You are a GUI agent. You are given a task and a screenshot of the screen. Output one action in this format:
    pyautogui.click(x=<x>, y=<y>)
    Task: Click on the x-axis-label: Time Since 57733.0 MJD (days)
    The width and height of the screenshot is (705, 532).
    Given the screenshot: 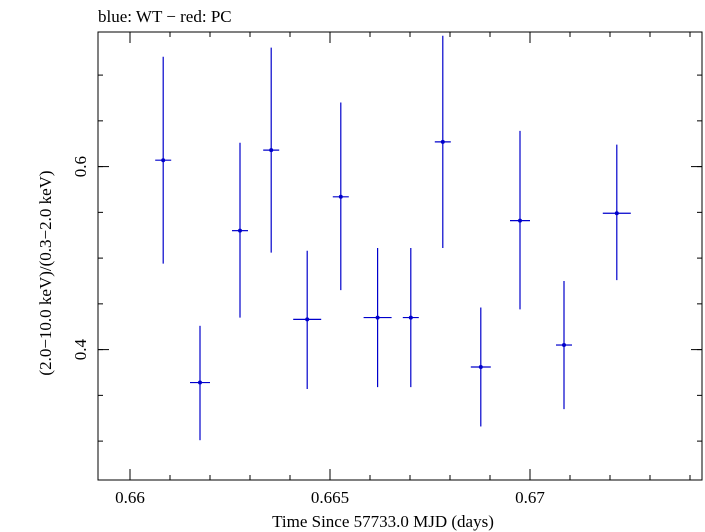 What is the action you would take?
    pyautogui.click(x=383, y=521)
    